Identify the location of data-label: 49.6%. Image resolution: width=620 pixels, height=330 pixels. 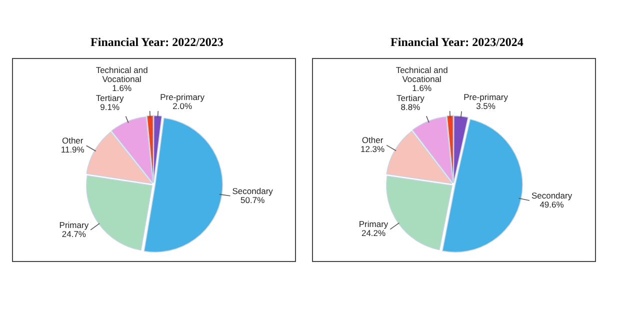
(552, 204).